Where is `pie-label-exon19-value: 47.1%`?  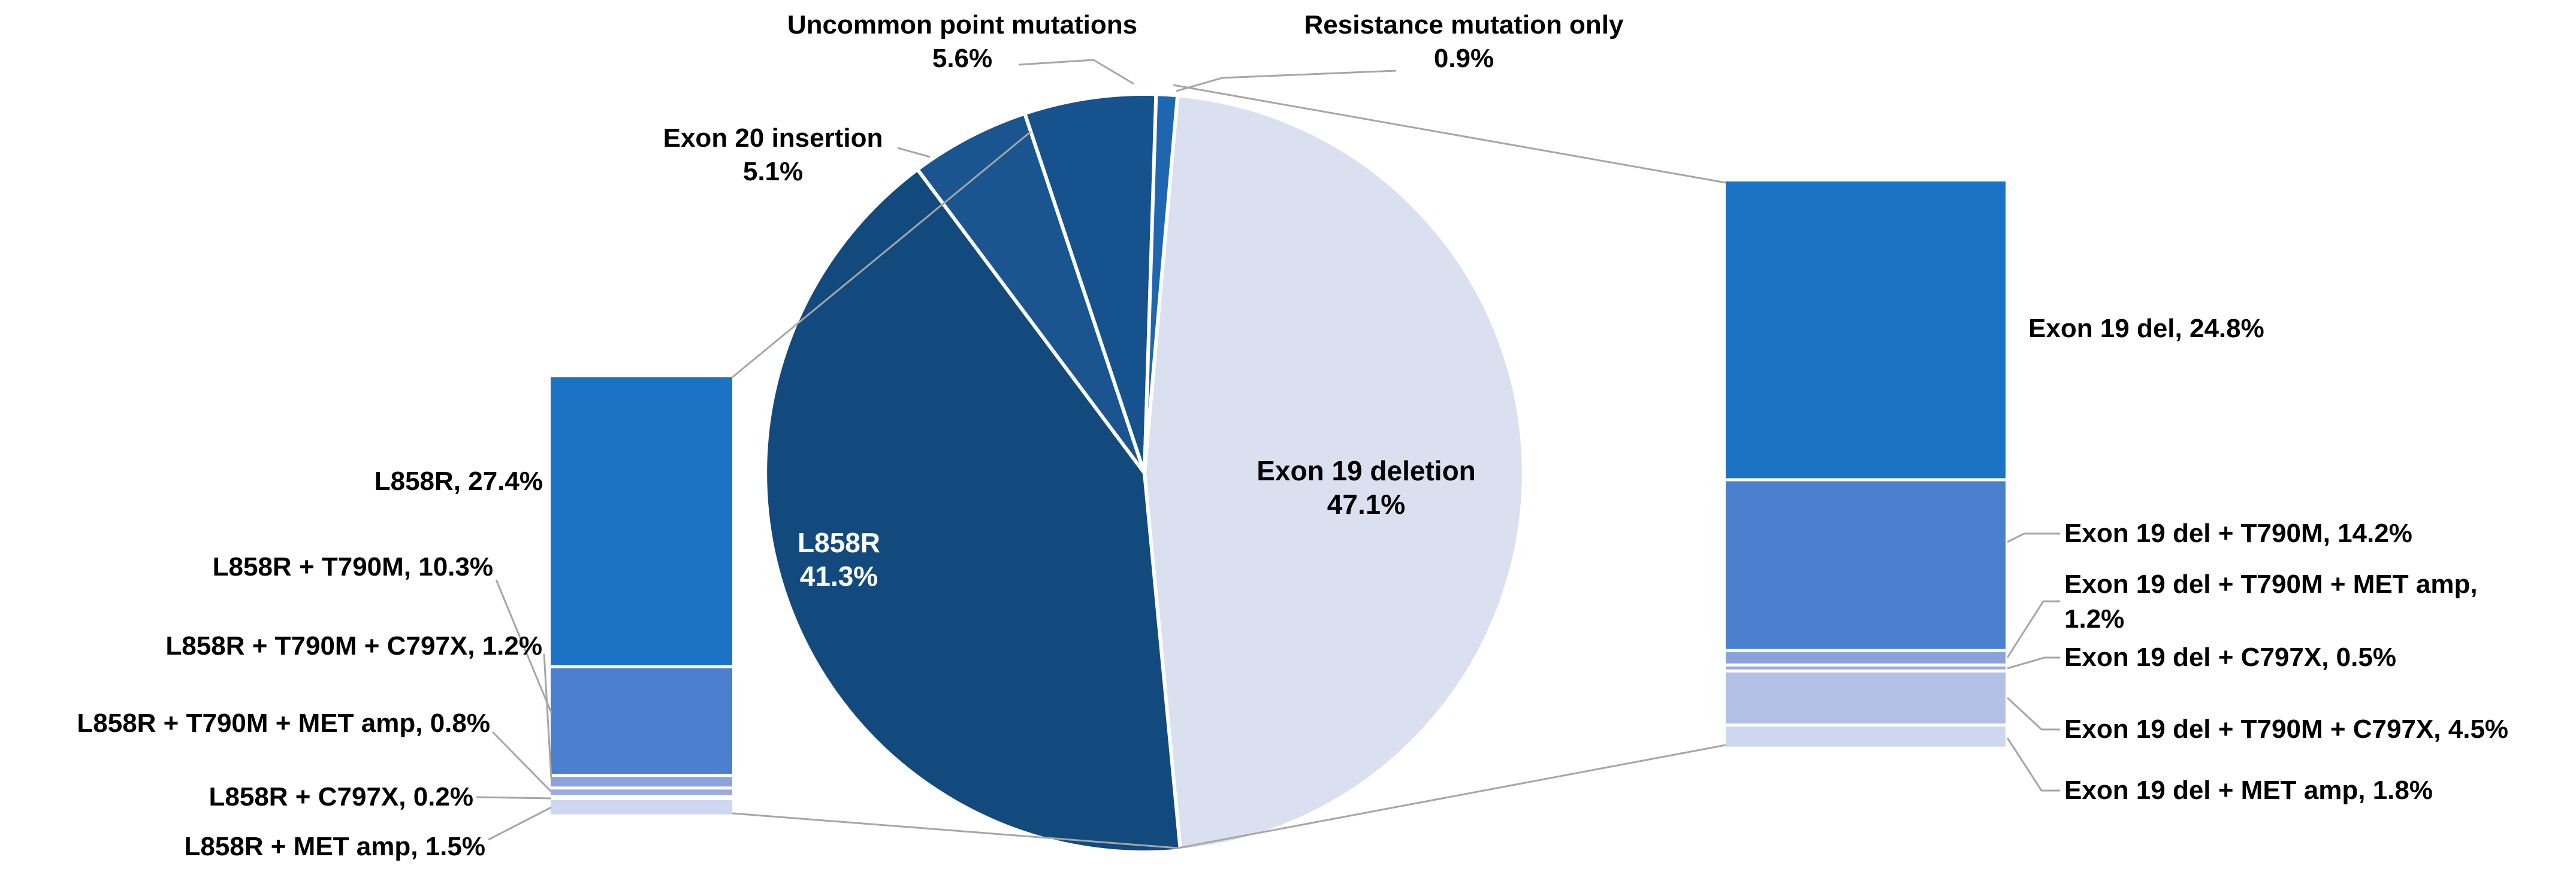 pie-label-exon19-value: 47.1% is located at coordinates (1367, 504).